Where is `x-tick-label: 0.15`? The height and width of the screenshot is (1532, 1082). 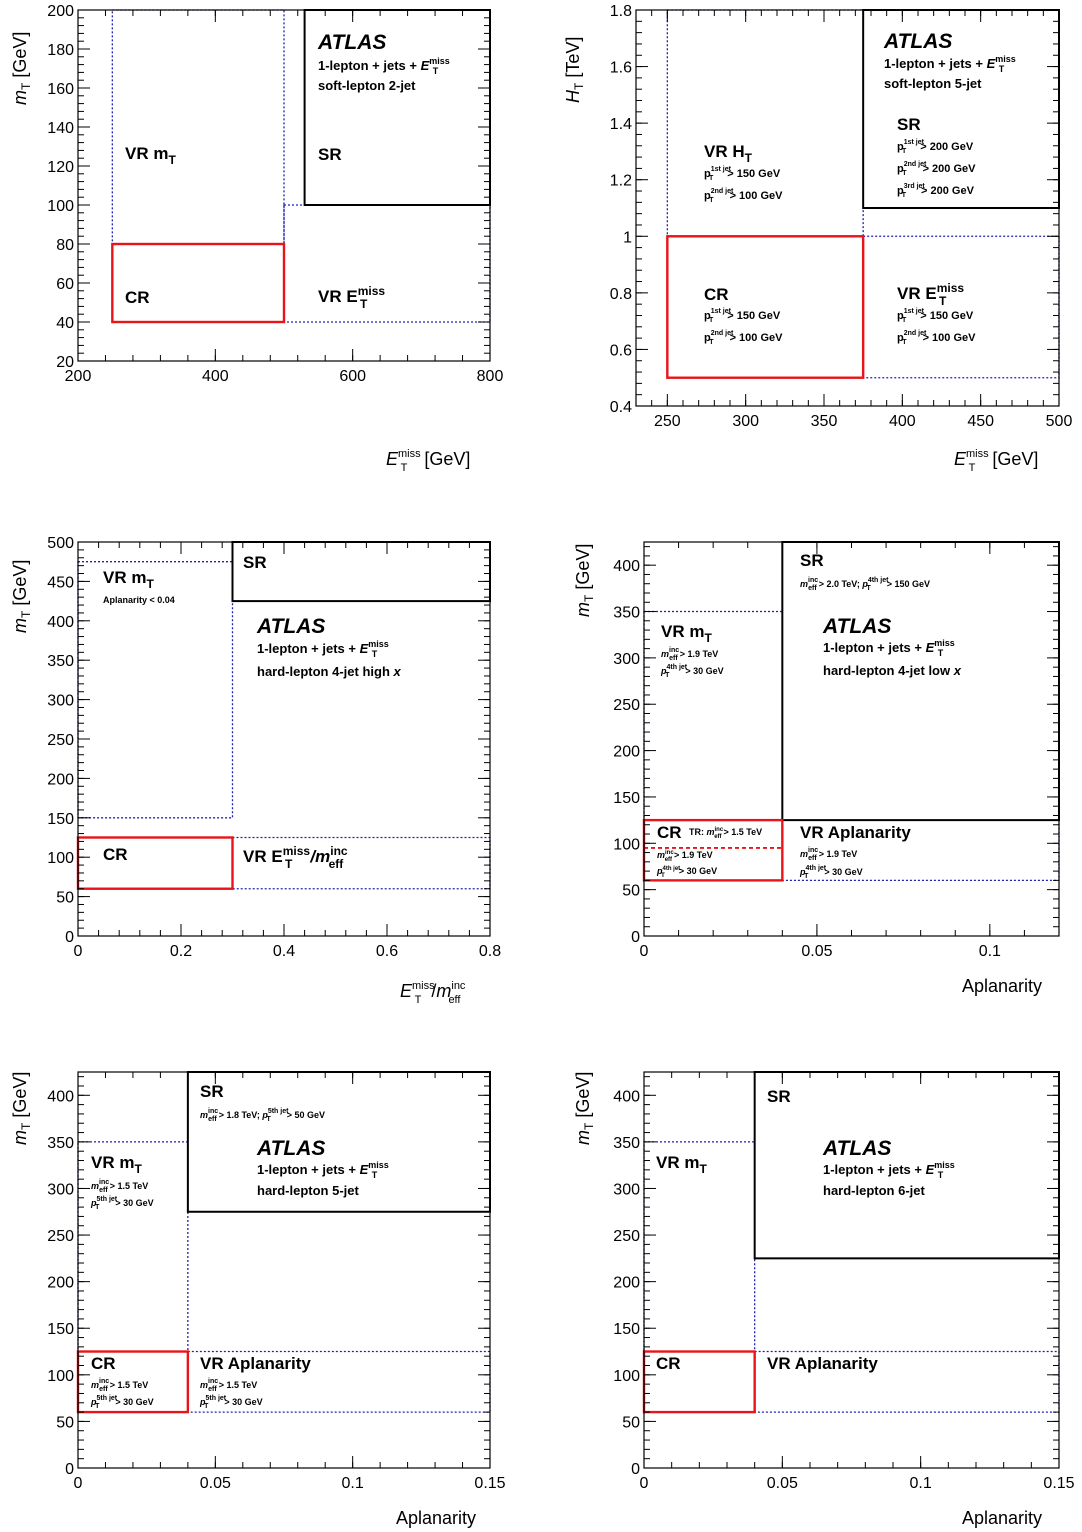
x-tick-label: 0.15 is located at coordinates (1058, 1483).